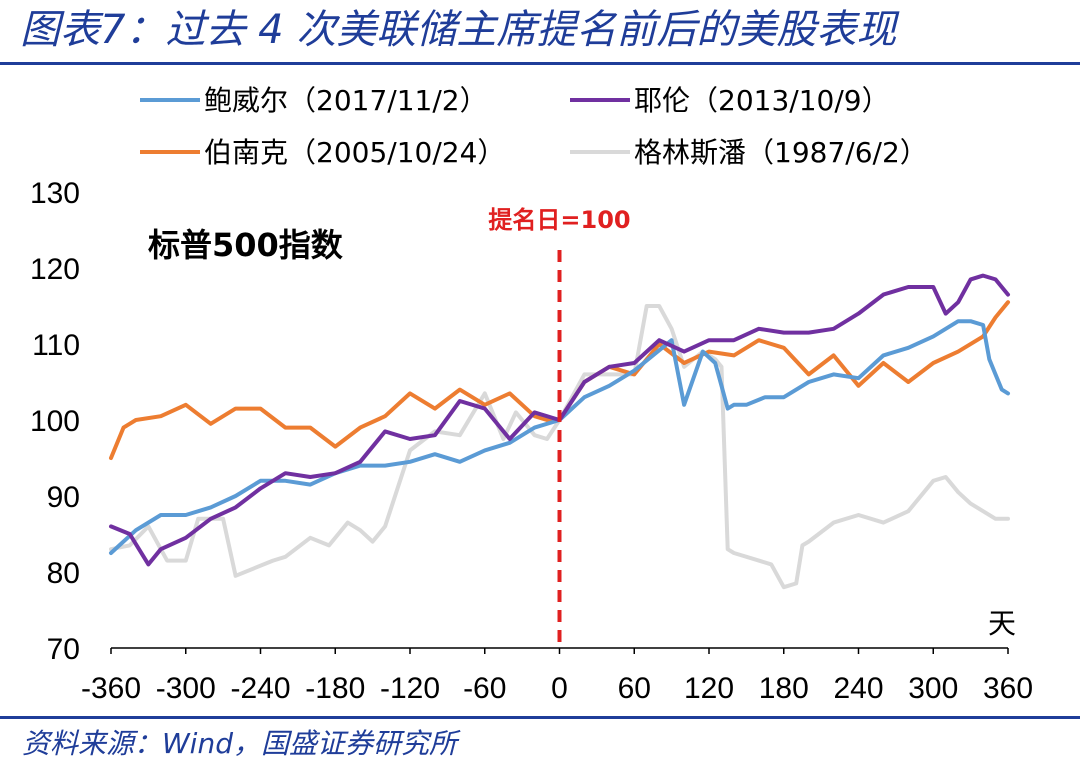 This screenshot has height=764, width=1080. Describe the element at coordinates (1008, 688) in the screenshot. I see `x-tick-label: 360` at that location.